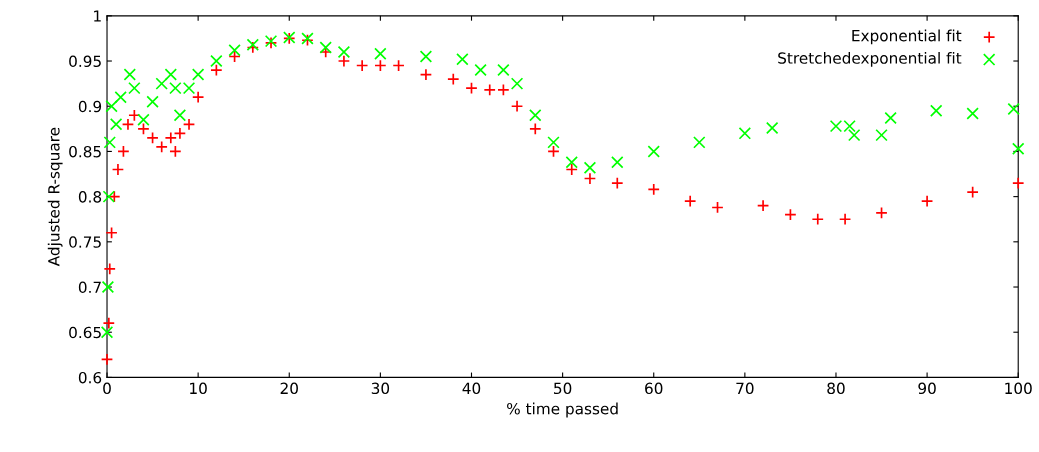 The image size is (1039, 452). Describe the element at coordinates (90, 197) in the screenshot. I see `y-tick-label: 0.8` at that location.